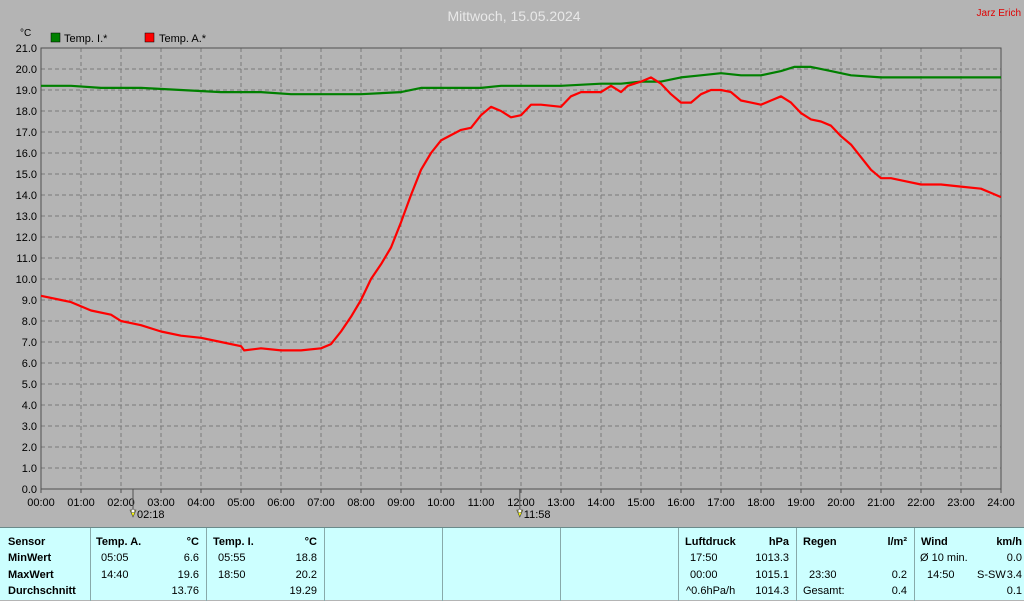 The height and width of the screenshot is (601, 1024). Describe the element at coordinates (778, 542) in the screenshot. I see `pressure-unit: hPa` at that location.